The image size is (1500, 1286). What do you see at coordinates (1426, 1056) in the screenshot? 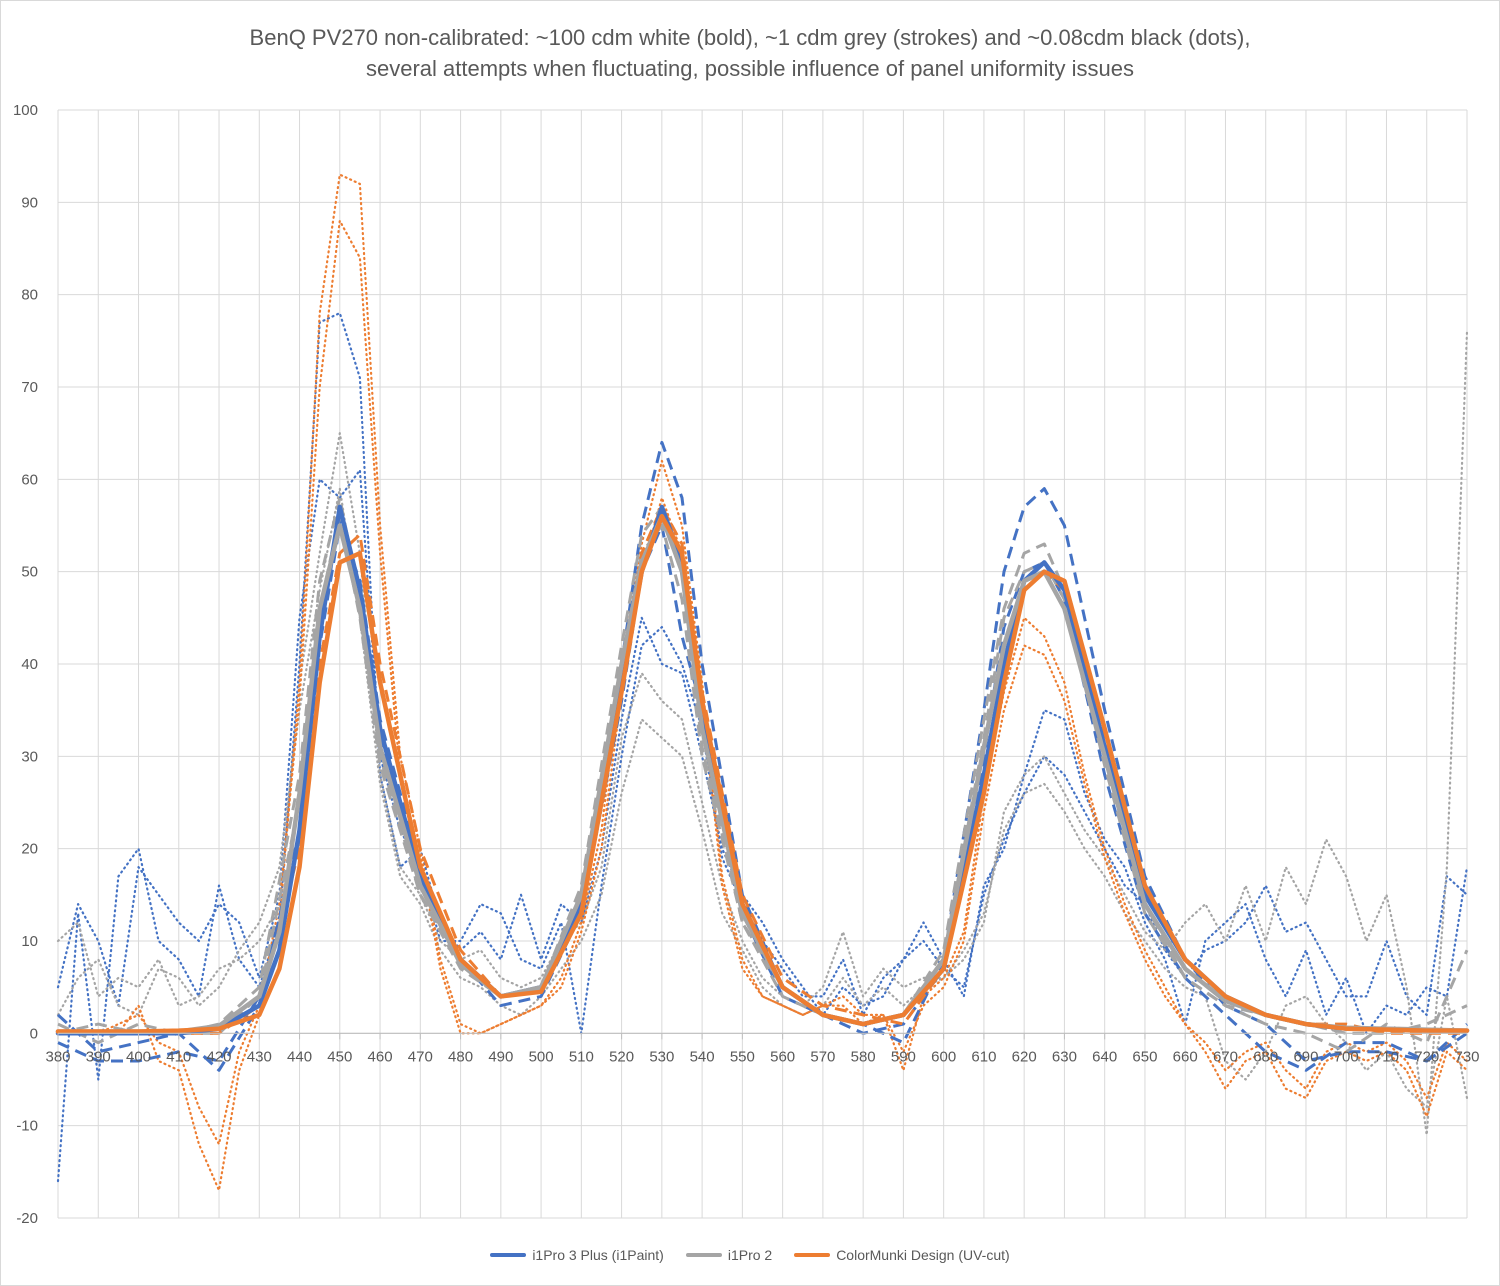
I see `x-tick-label-720: 720` at bounding box center [1426, 1056].